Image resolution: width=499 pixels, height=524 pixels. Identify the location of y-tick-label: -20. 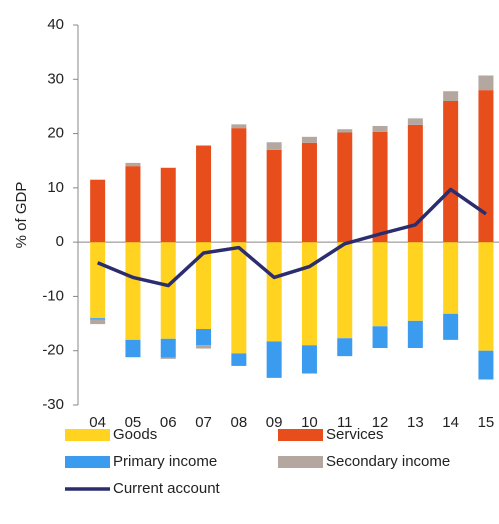
(53, 350).